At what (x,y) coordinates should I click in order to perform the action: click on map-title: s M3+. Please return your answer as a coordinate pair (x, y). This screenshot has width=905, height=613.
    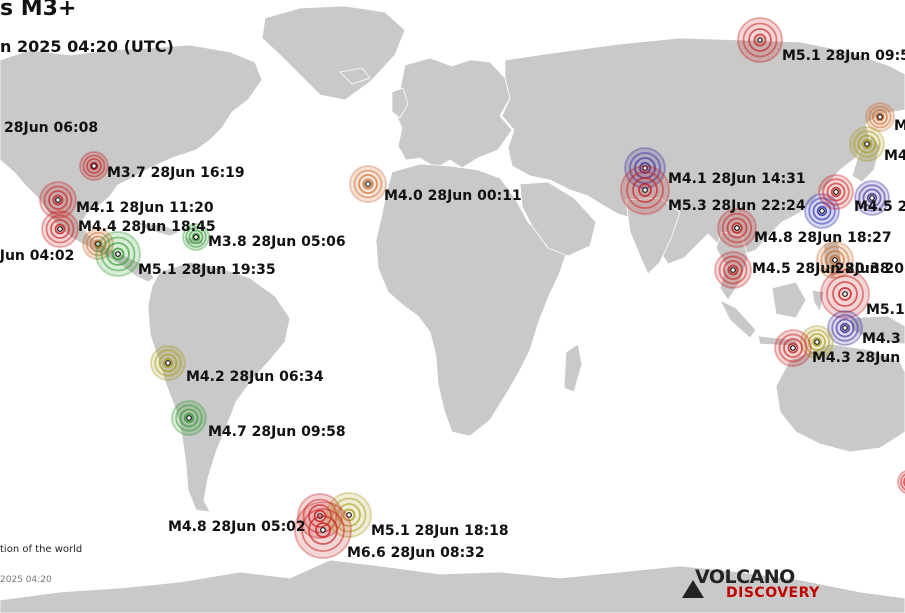
    Looking at the image, I should click on (38, 10).